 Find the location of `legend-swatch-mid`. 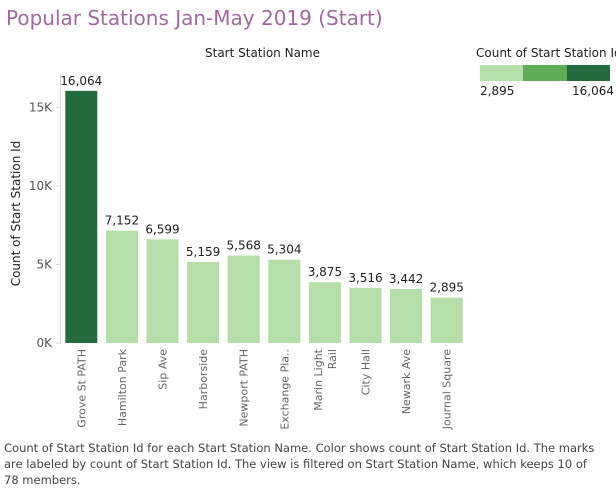

legend-swatch-mid is located at coordinates (545, 73).